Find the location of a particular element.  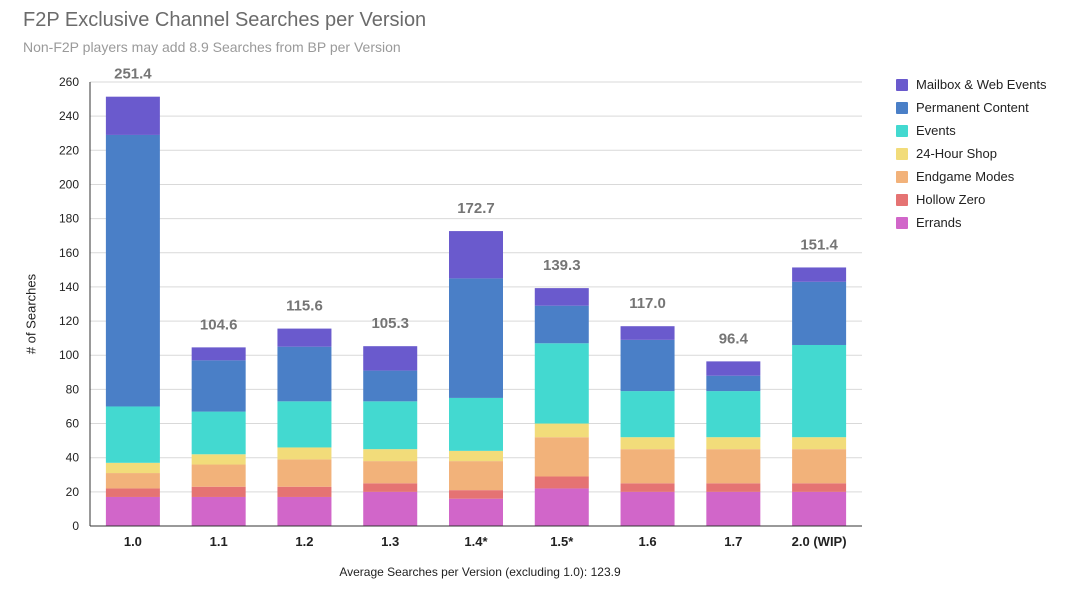

x-tick-label: 1.2 is located at coordinates (304, 541).